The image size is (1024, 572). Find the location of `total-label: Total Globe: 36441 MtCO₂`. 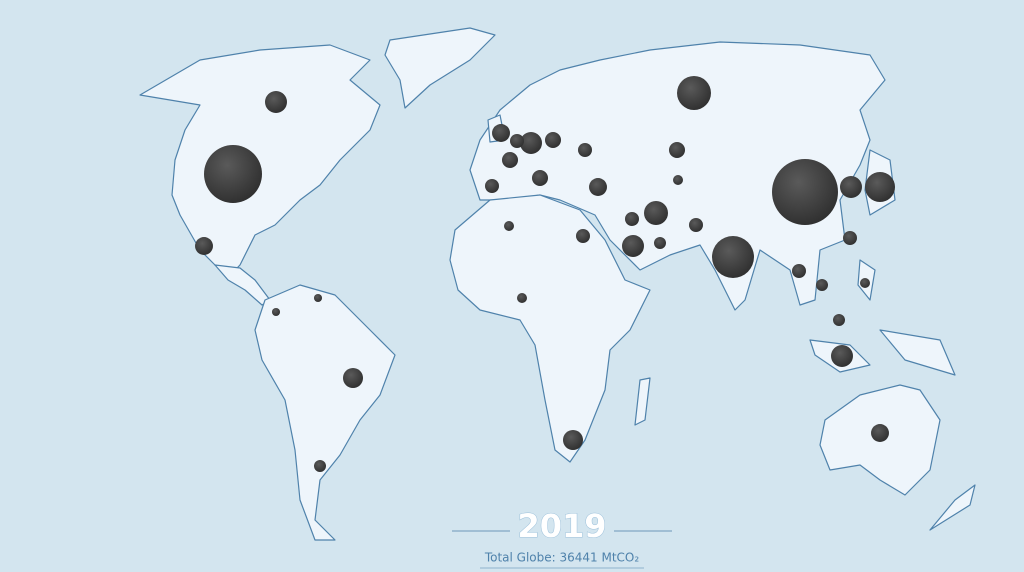

total-label: Total Globe: 36441 MtCO₂ is located at coordinates (562, 558).